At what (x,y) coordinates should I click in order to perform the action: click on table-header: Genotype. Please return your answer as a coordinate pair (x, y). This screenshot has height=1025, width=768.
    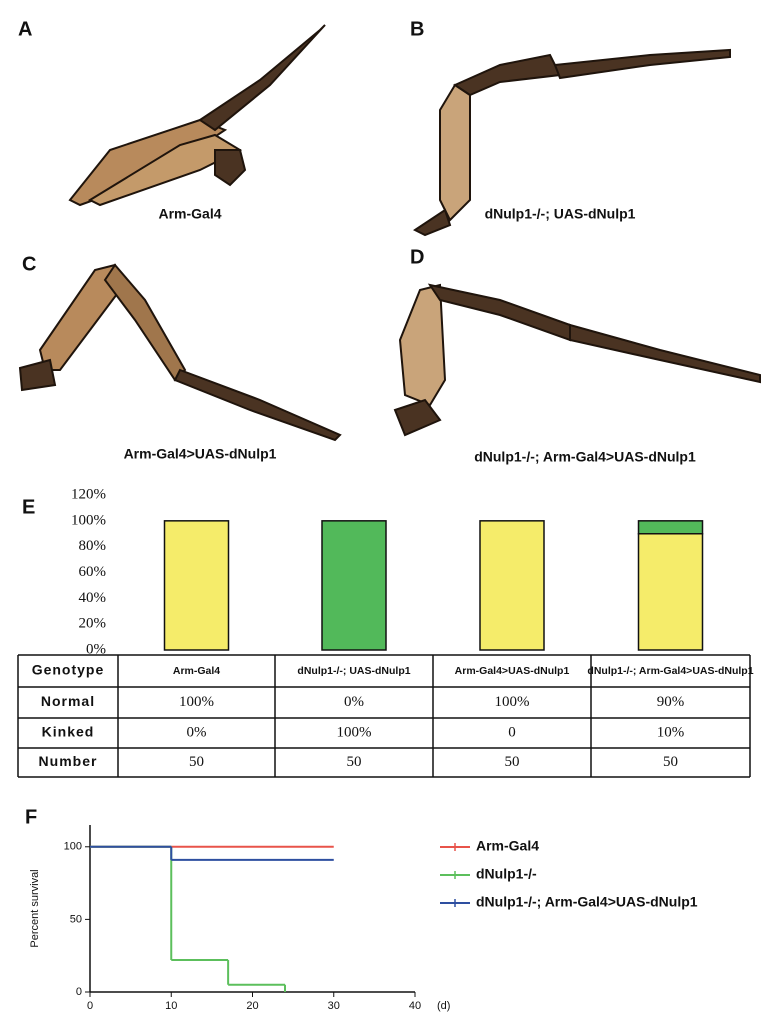
    Looking at the image, I should click on (68, 670).